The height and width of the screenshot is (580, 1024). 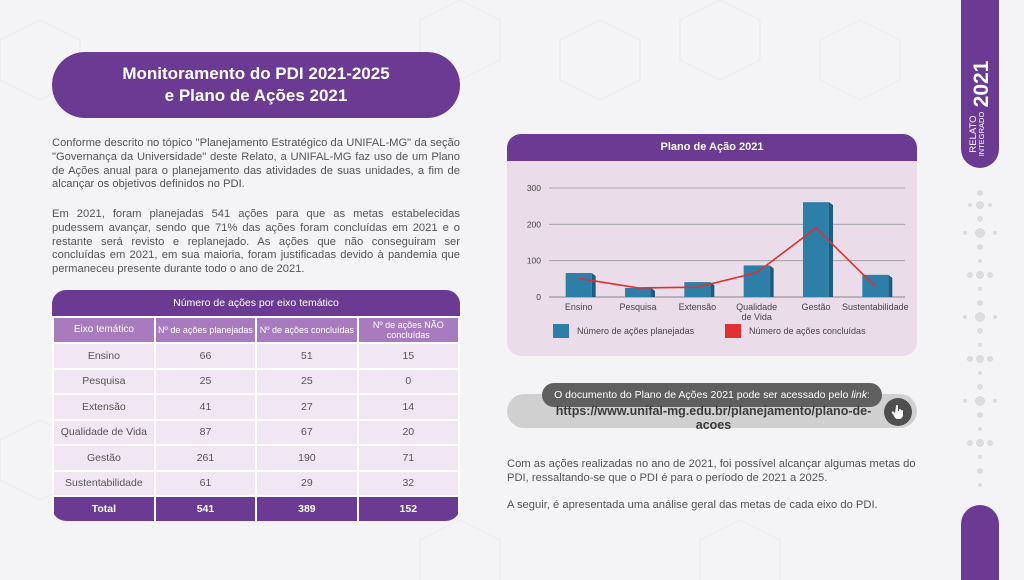 I want to click on report-integrado: INTEGRADO, so click(x=981, y=134).